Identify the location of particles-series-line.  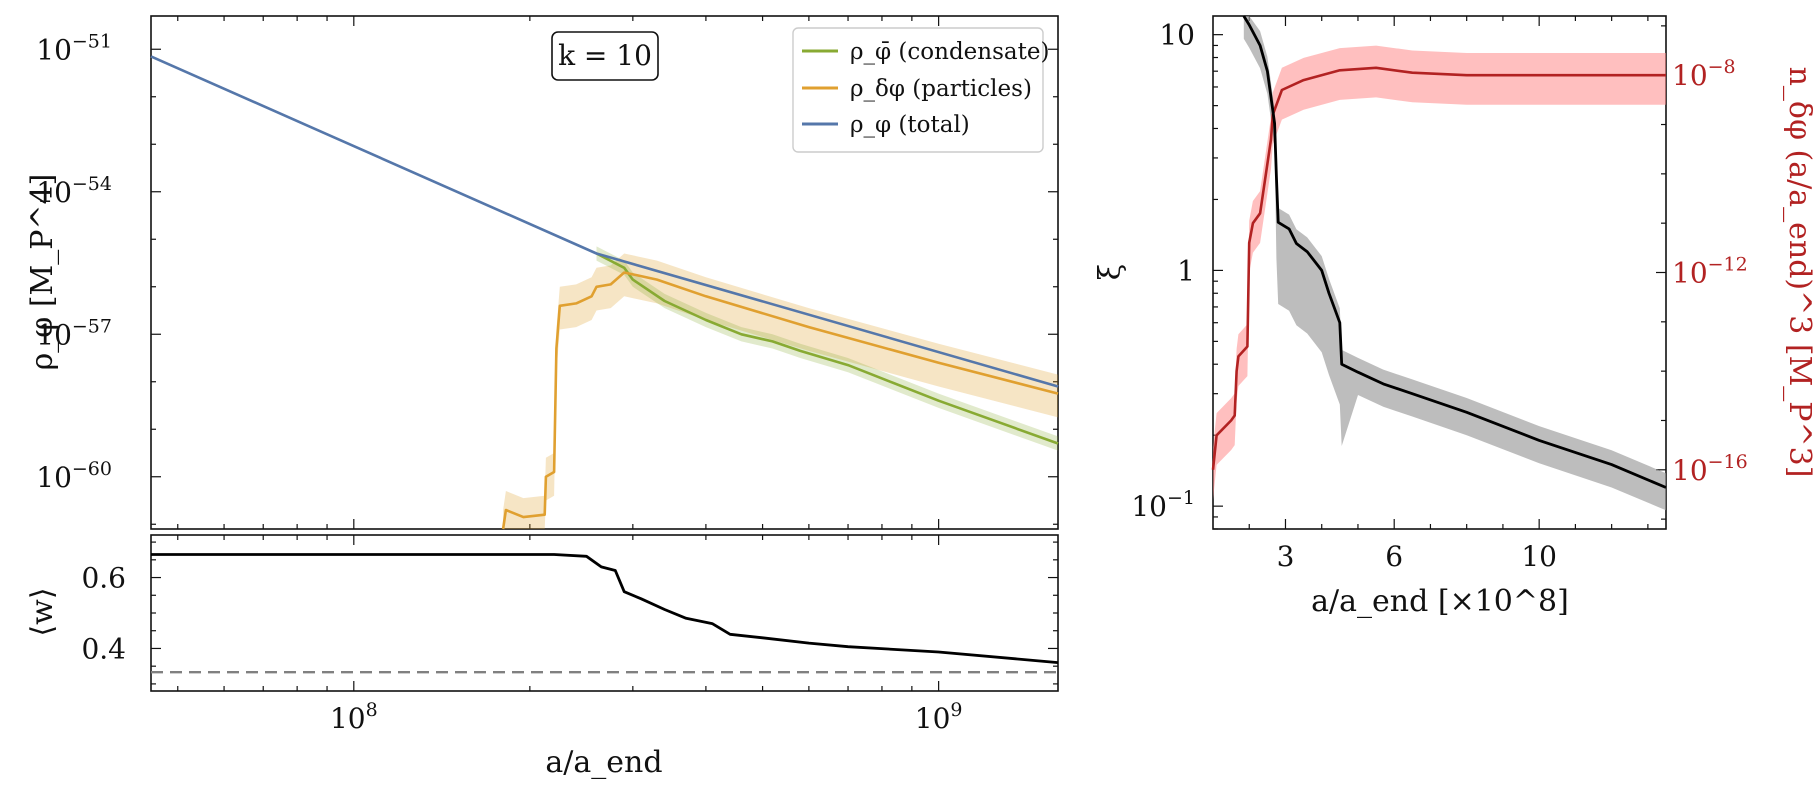
(780, 400).